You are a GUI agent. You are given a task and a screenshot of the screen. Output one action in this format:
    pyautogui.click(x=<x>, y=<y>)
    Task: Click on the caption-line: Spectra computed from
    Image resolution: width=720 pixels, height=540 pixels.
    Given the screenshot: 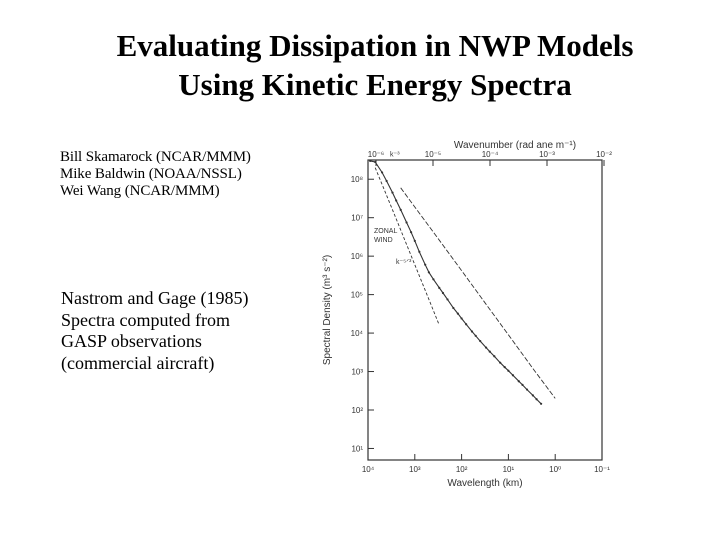 What is the action you would take?
    pyautogui.click(x=145, y=319)
    